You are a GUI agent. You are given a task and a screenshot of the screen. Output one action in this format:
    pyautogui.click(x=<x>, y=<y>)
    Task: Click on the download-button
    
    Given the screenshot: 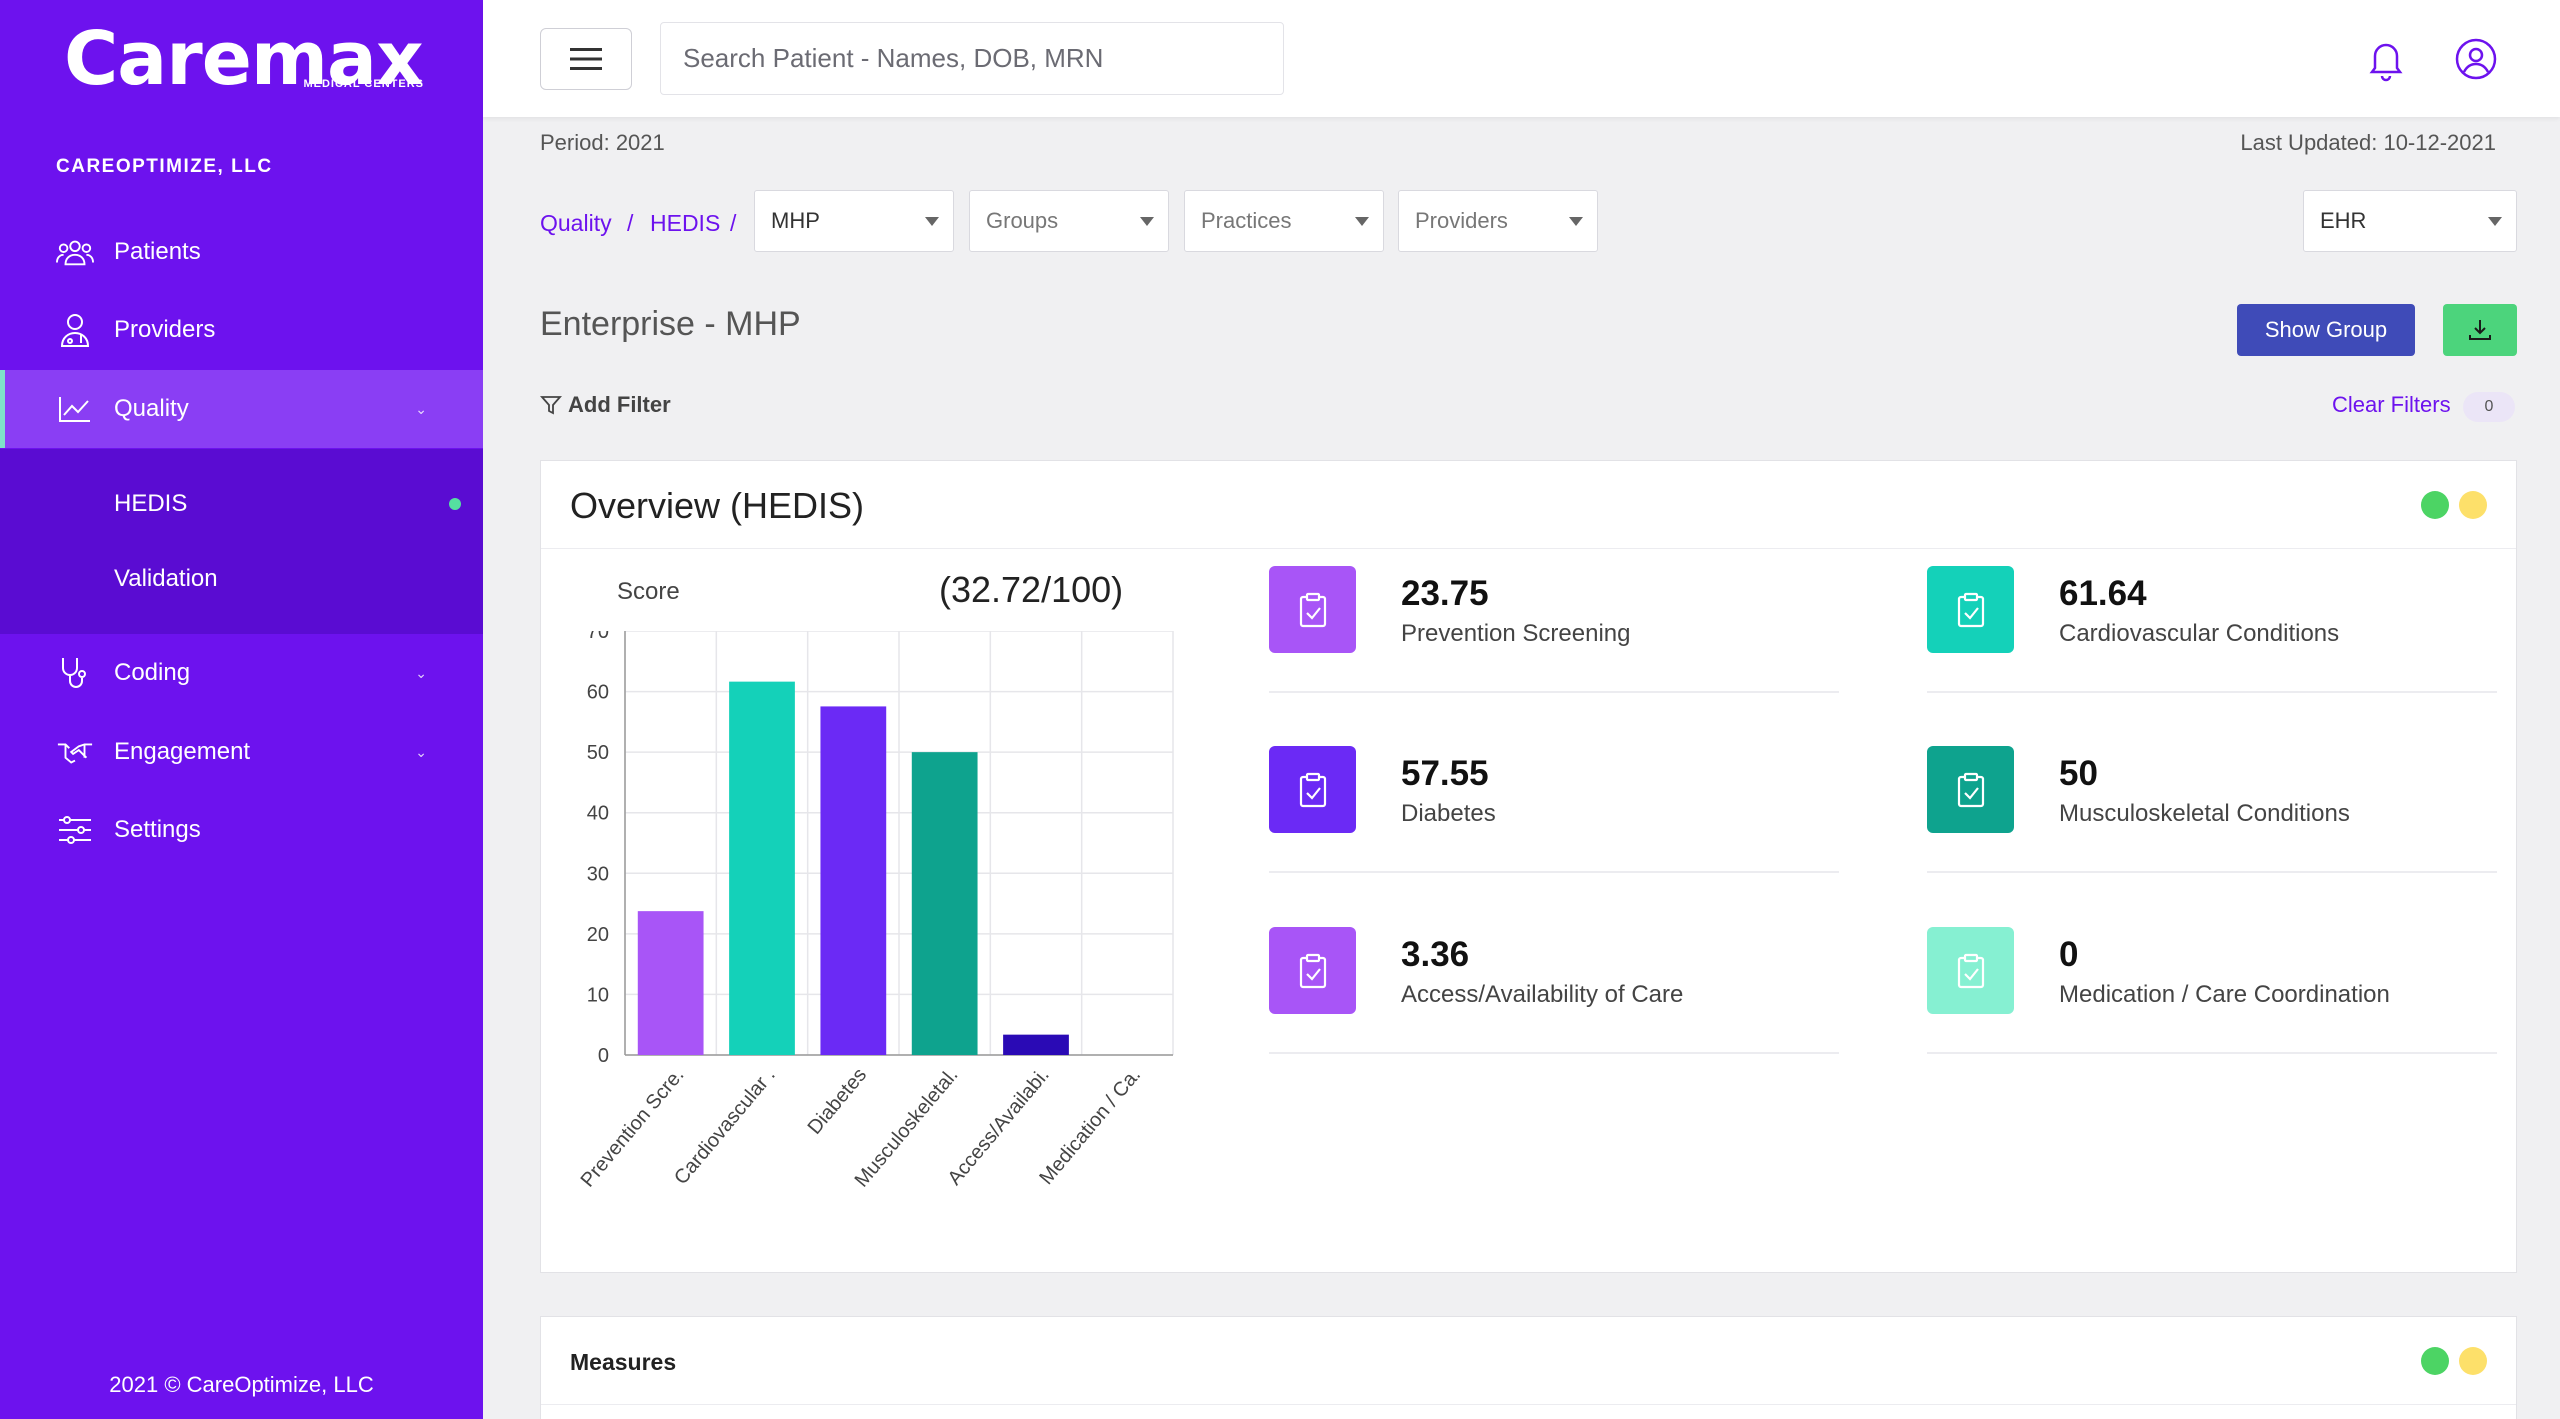 What is the action you would take?
    pyautogui.click(x=2480, y=330)
    